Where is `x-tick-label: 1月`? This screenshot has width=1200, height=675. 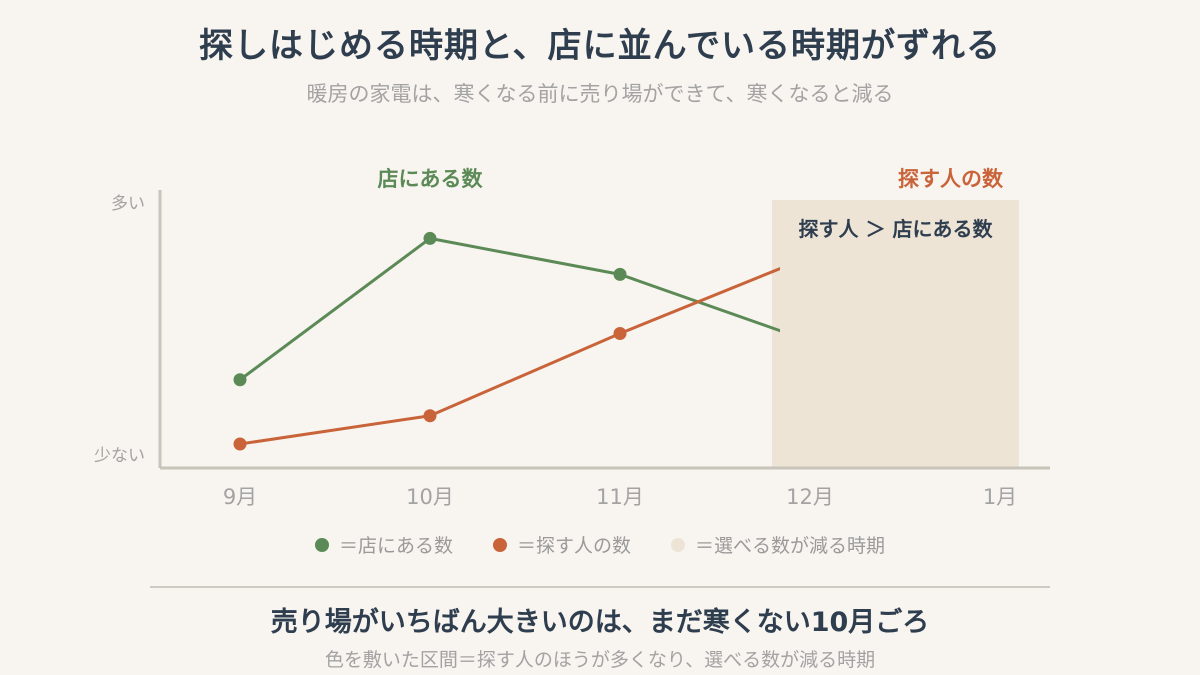 x-tick-label: 1月 is located at coordinates (1000, 497).